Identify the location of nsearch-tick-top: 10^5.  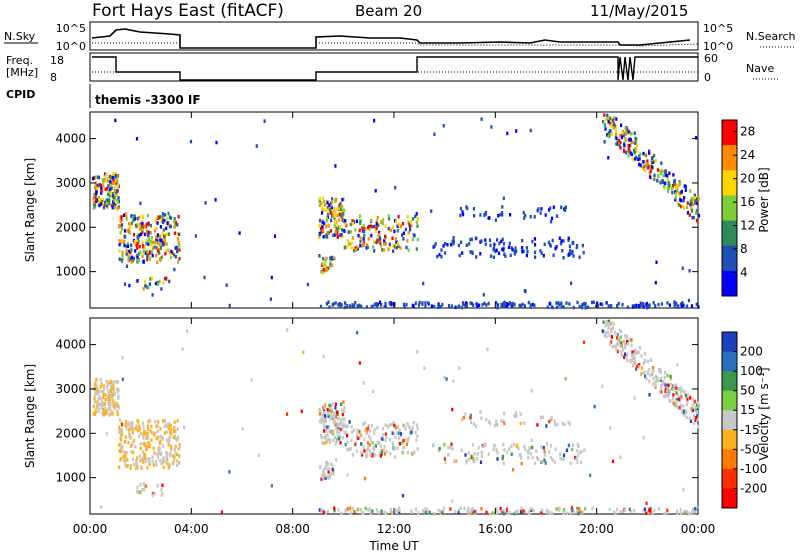
(718, 28).